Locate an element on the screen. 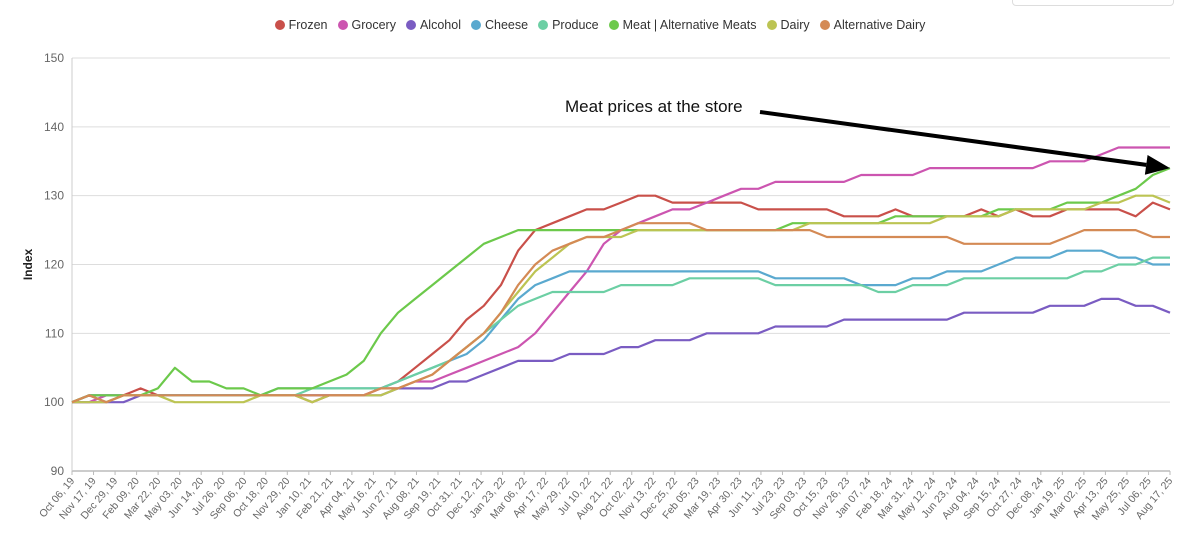  y-tick-label: 130 is located at coordinates (54, 196).